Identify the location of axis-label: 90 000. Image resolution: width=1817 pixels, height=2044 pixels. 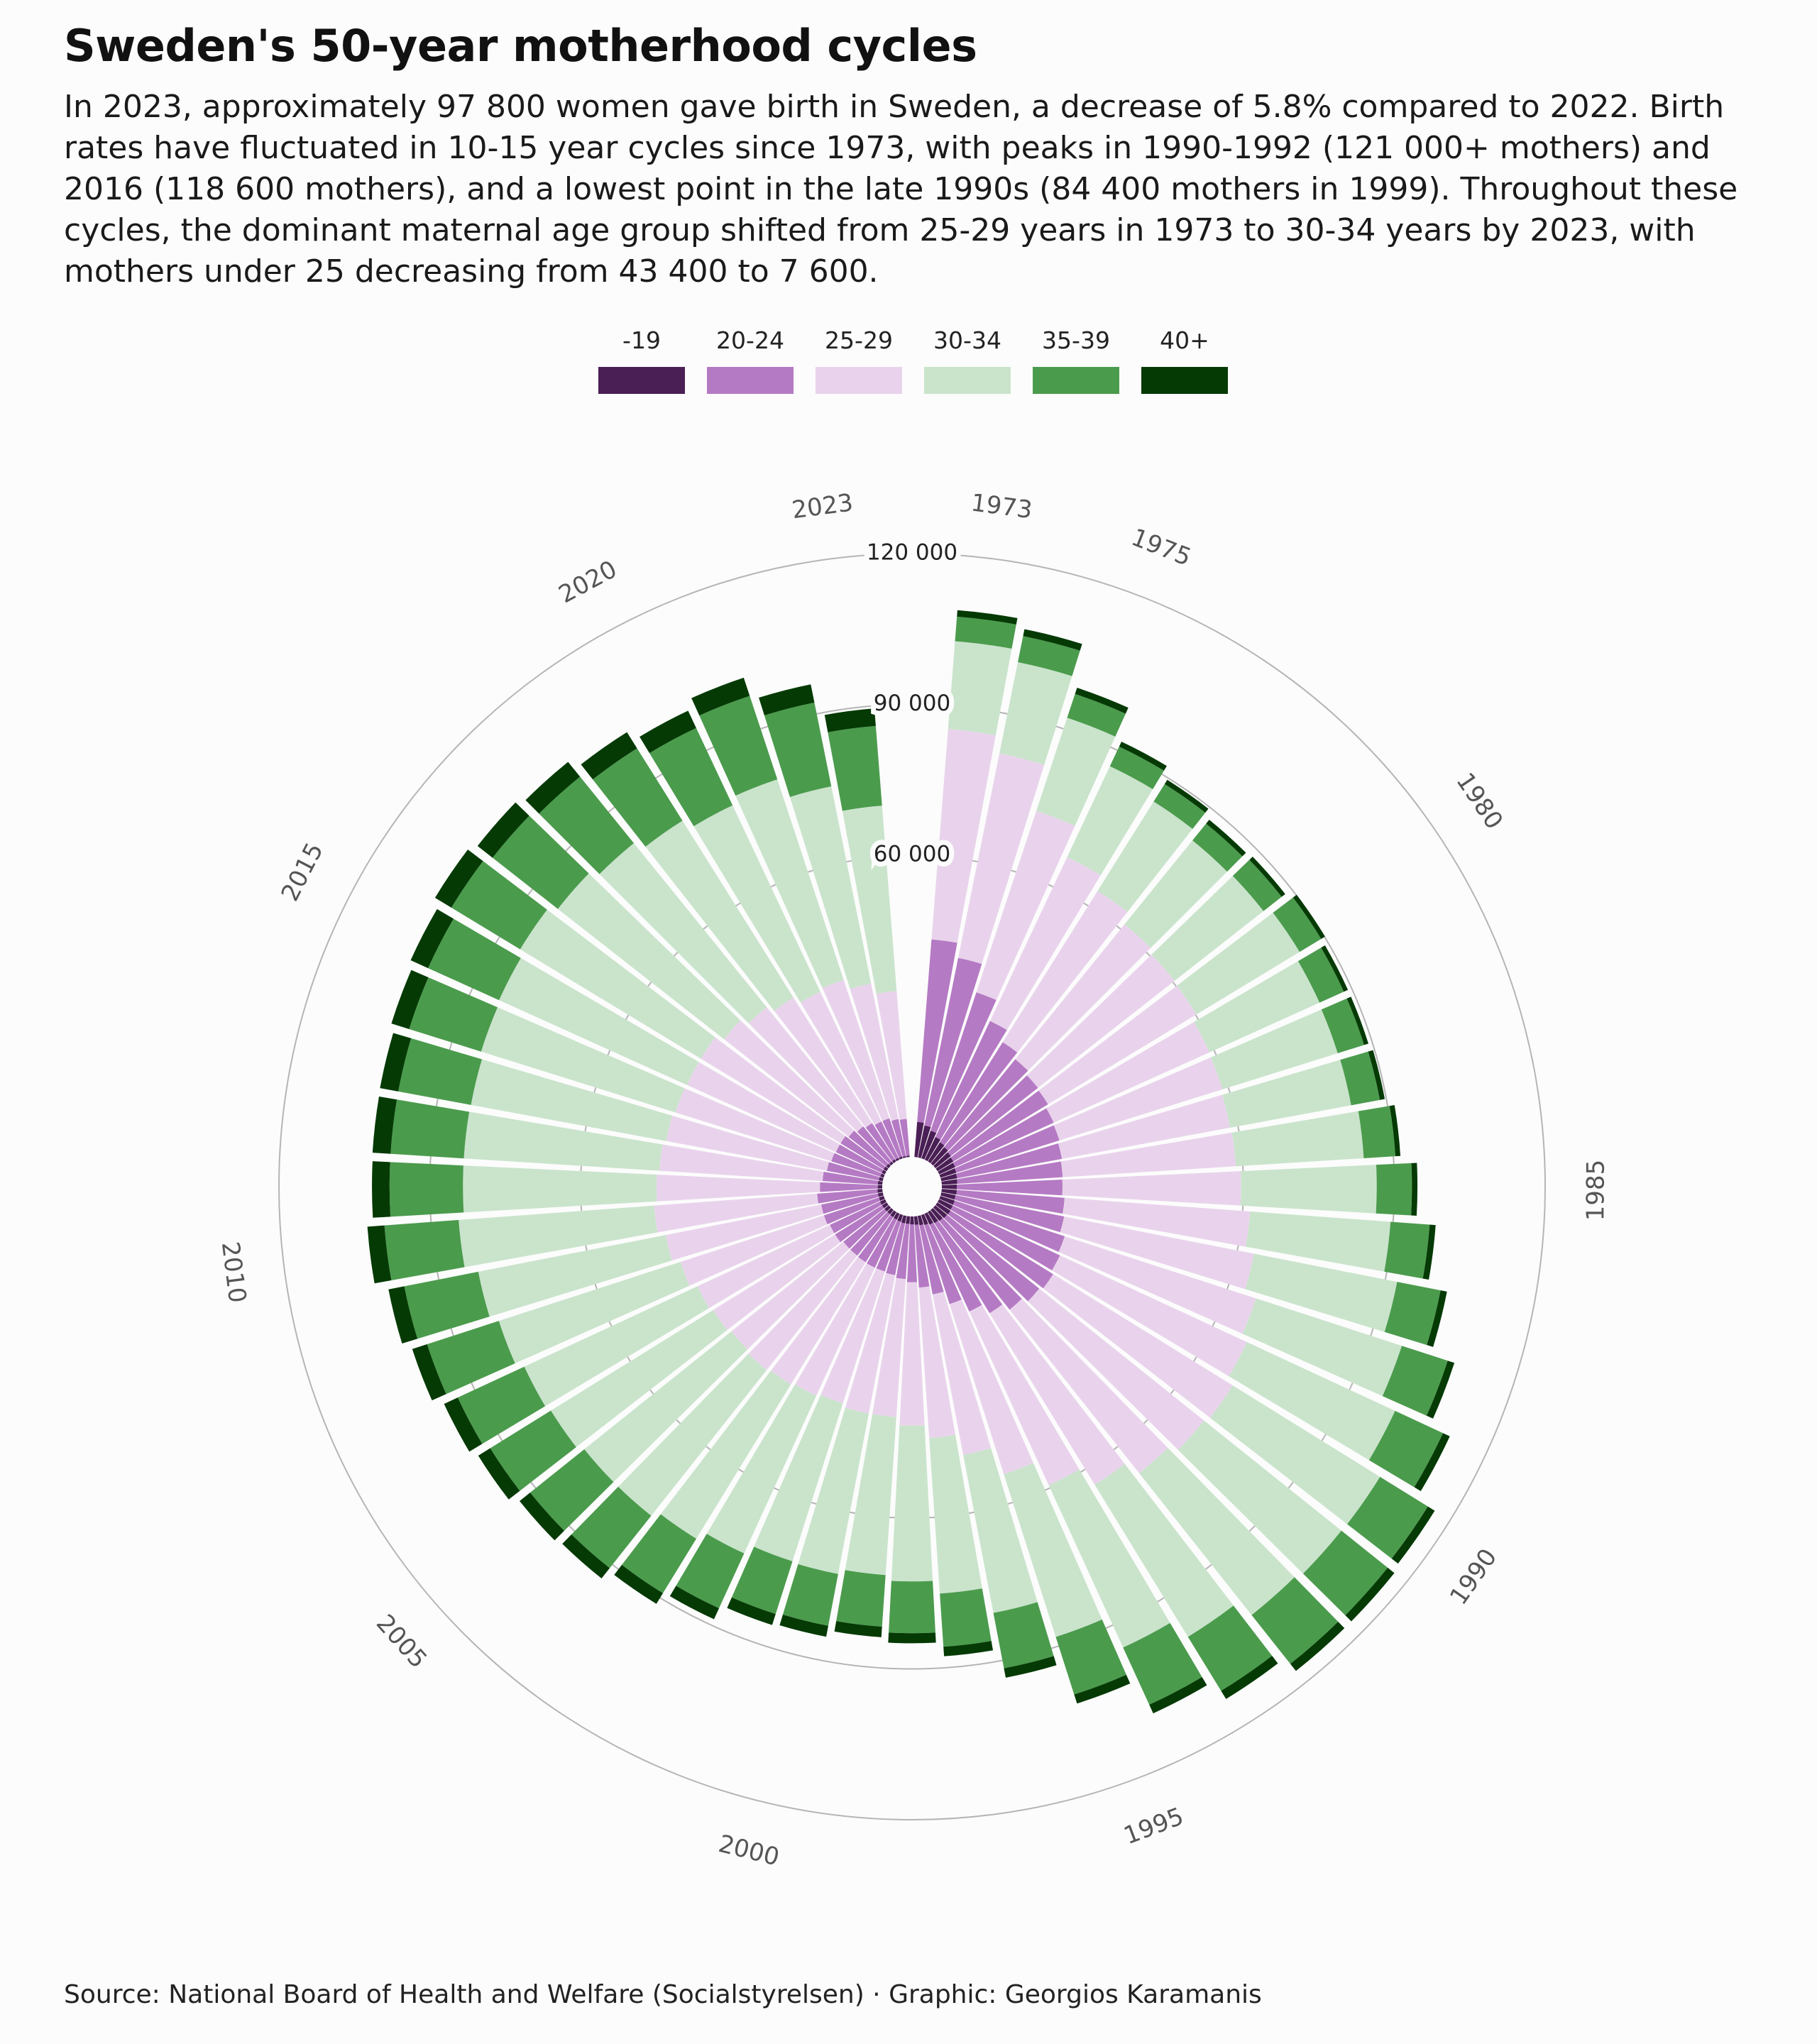
(912, 703).